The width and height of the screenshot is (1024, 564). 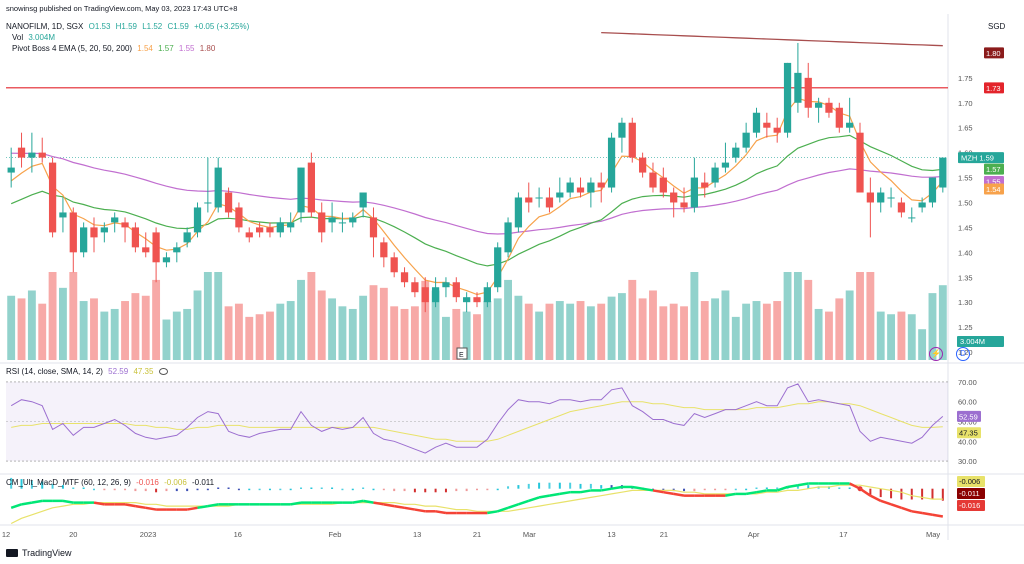 What do you see at coordinates (936, 354) in the screenshot?
I see `lightning-icon: ⚡` at bounding box center [936, 354].